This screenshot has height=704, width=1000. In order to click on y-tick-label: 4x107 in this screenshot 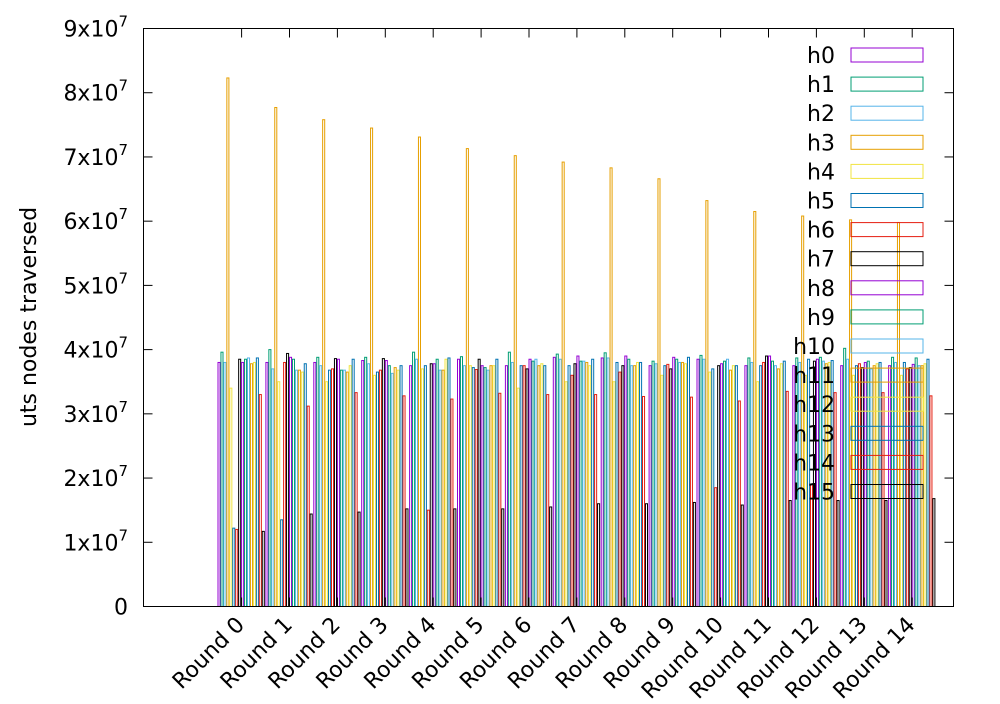, I will do `click(95, 349)`.